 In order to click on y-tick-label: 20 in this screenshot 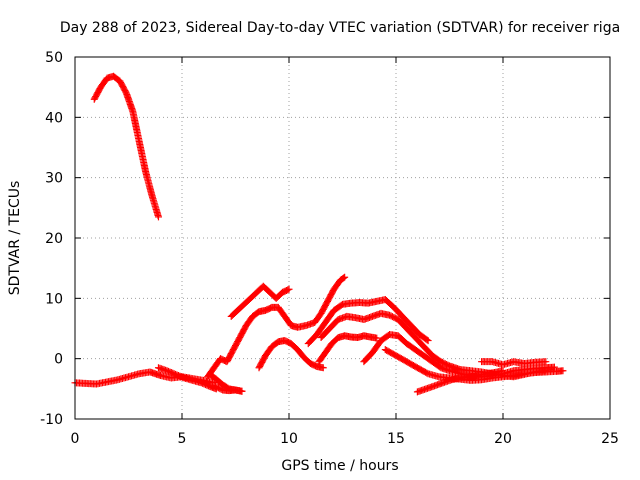, I will do `click(54, 239)`.